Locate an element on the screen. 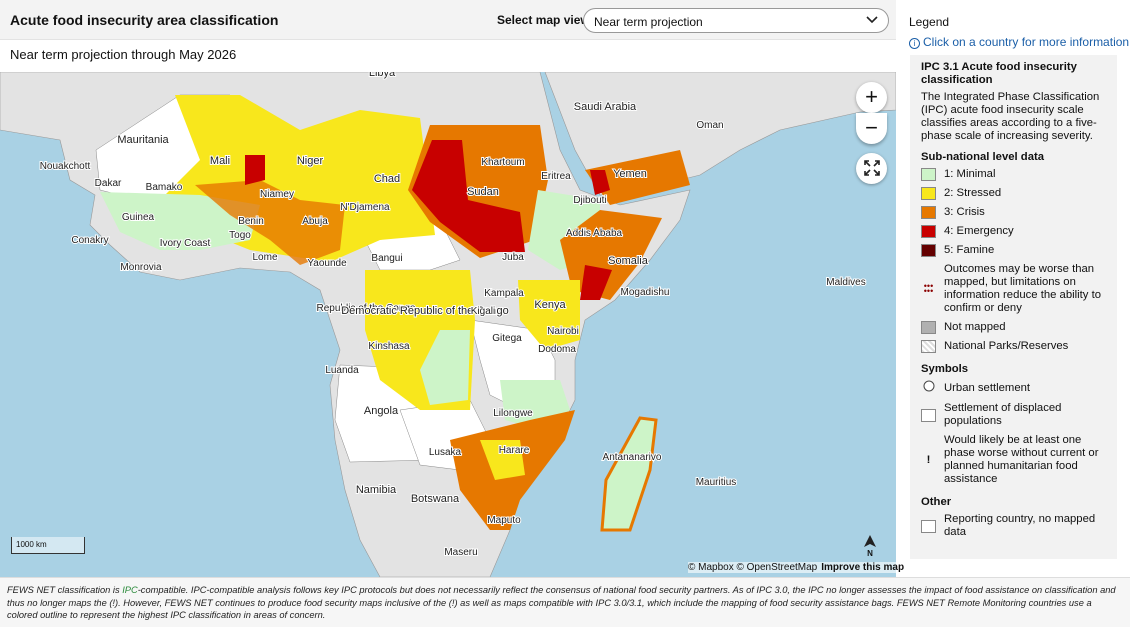 Image resolution: width=1130 pixels, height=627 pixels. section-heading: Symbols is located at coordinates (945, 369).